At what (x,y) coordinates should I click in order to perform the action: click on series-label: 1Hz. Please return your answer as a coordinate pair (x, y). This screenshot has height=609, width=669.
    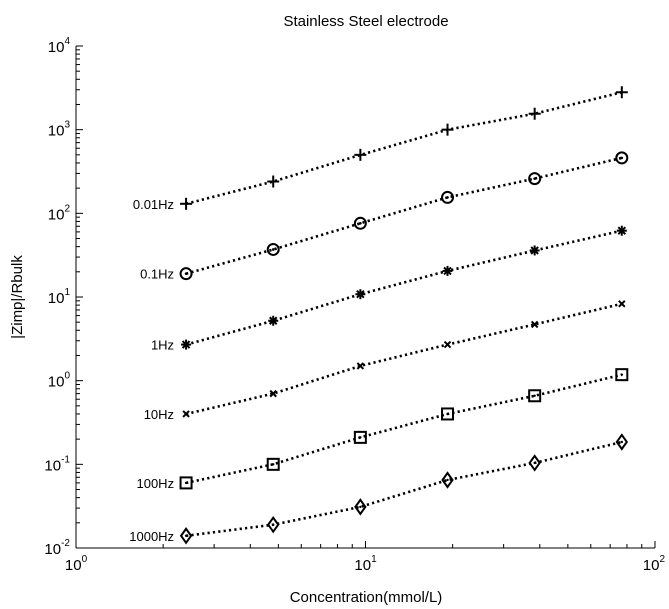
    Looking at the image, I should click on (162, 345).